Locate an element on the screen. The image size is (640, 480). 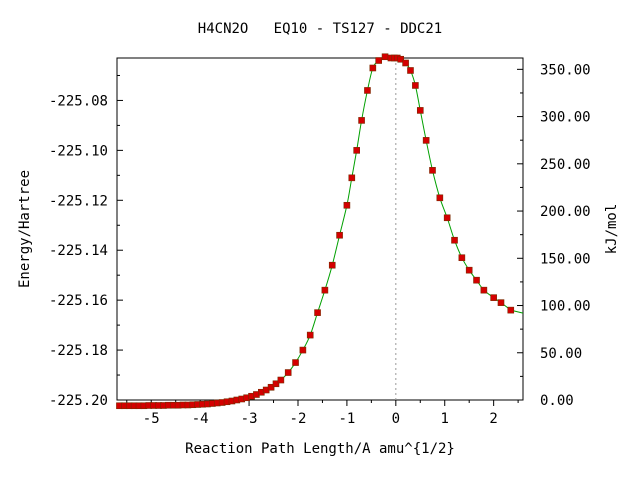
y-tick-label: -225.20 is located at coordinates (78, 401).